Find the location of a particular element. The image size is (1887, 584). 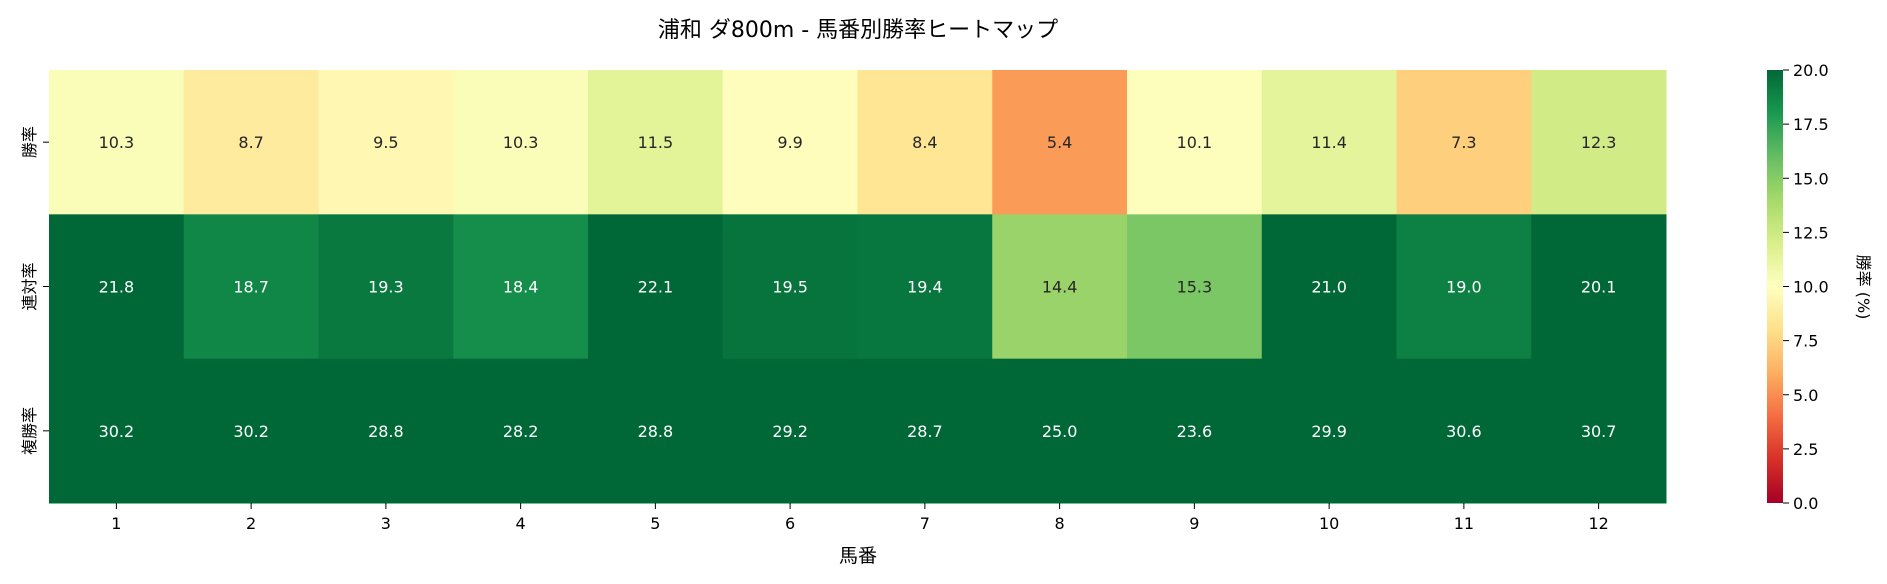

cell-label: 7.3 is located at coordinates (1463, 142).